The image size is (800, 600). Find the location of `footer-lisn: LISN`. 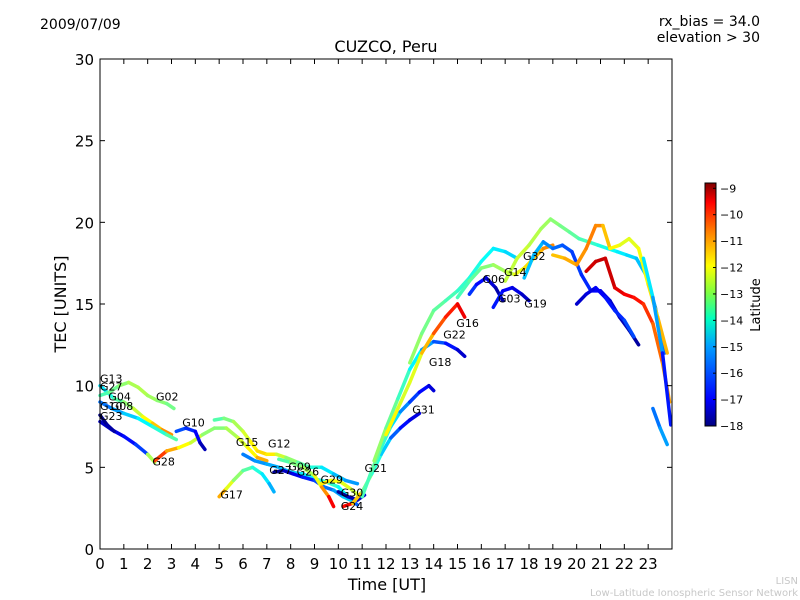

footer-lisn: LISN is located at coordinates (786, 581).